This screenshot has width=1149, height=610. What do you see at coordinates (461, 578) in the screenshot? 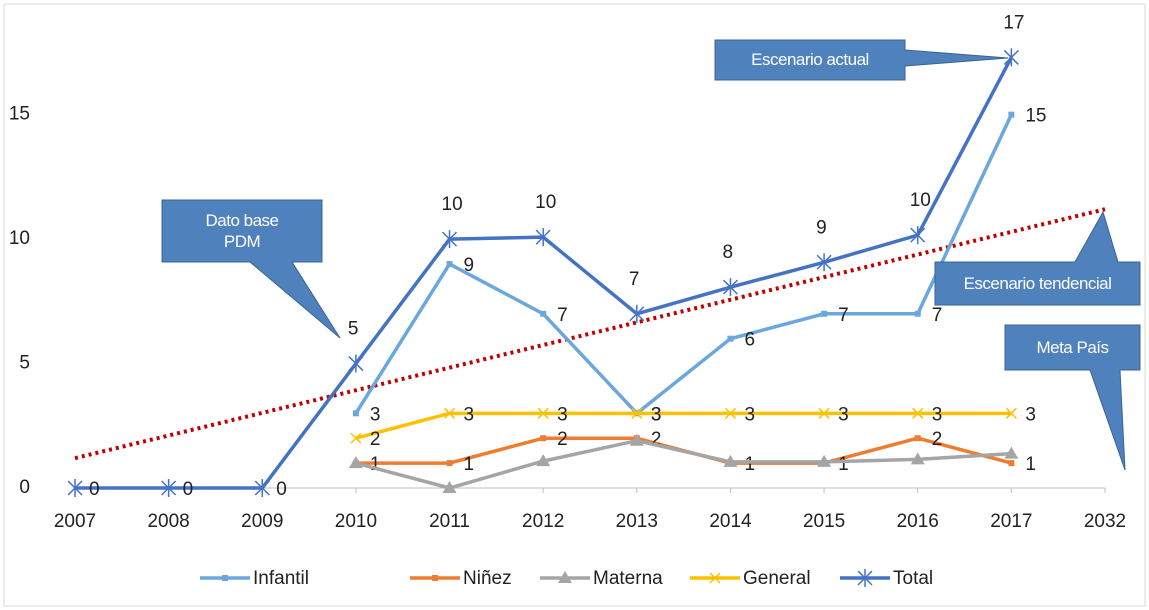
I see `legend-item: Niñez` at bounding box center [461, 578].